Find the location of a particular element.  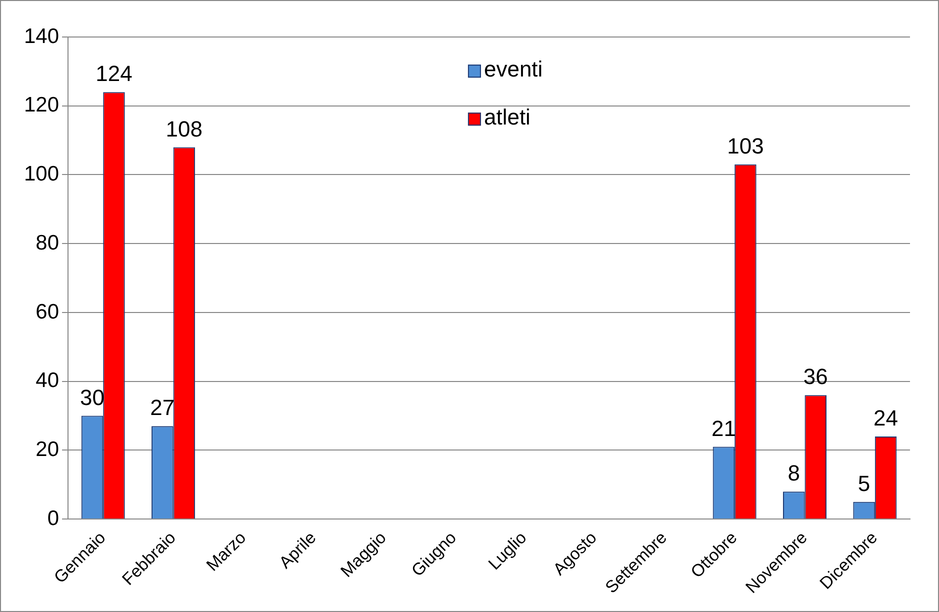

y-tick-label: 60 is located at coordinates (48, 312).